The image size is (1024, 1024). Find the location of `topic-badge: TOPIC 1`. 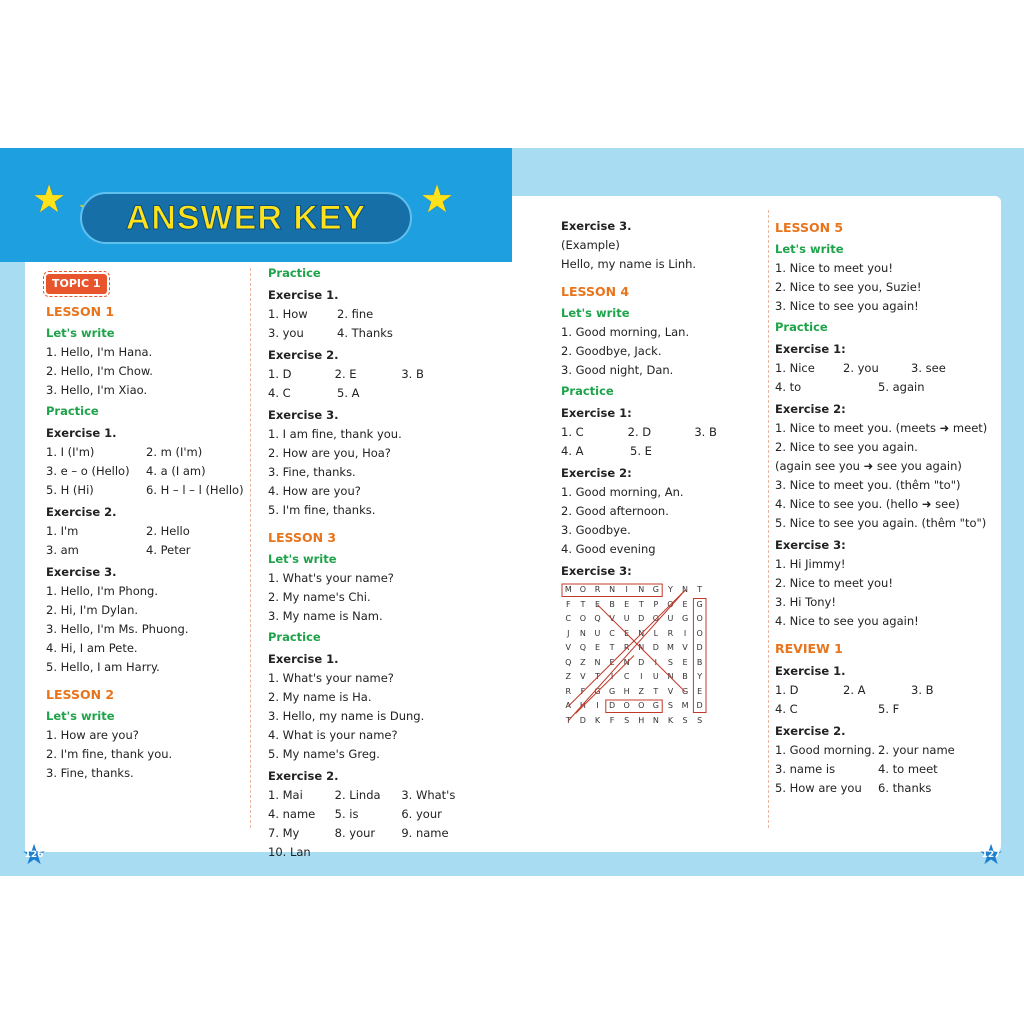

topic-badge: TOPIC 1 is located at coordinates (76, 284).